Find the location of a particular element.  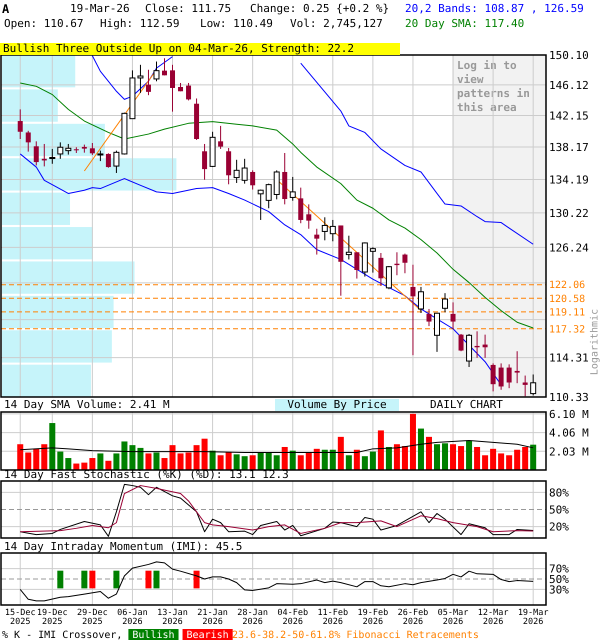

ref-line-label: 122.06 is located at coordinates (567, 286).